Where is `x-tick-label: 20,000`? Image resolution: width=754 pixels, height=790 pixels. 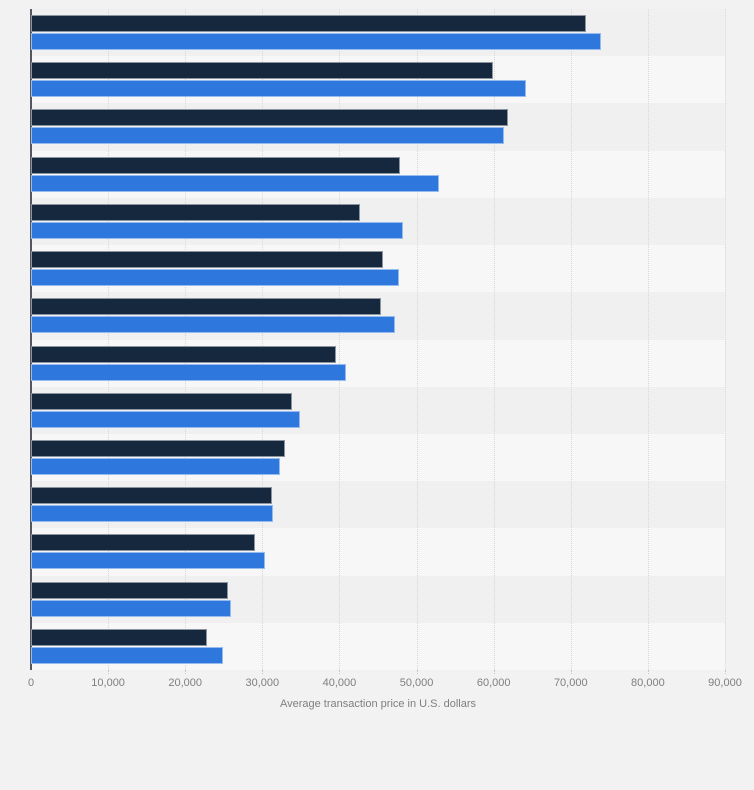
x-tick-label: 20,000 is located at coordinates (185, 683).